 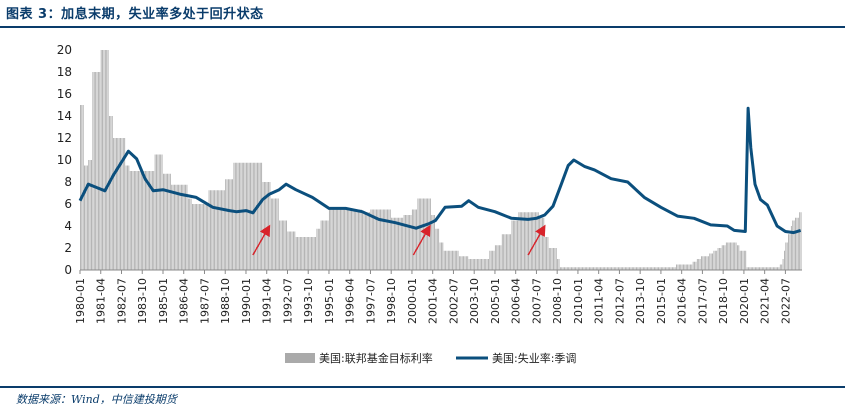 What do you see at coordinates (744, 301) in the screenshot?
I see `x-tick-label: 2020-01` at bounding box center [744, 301].